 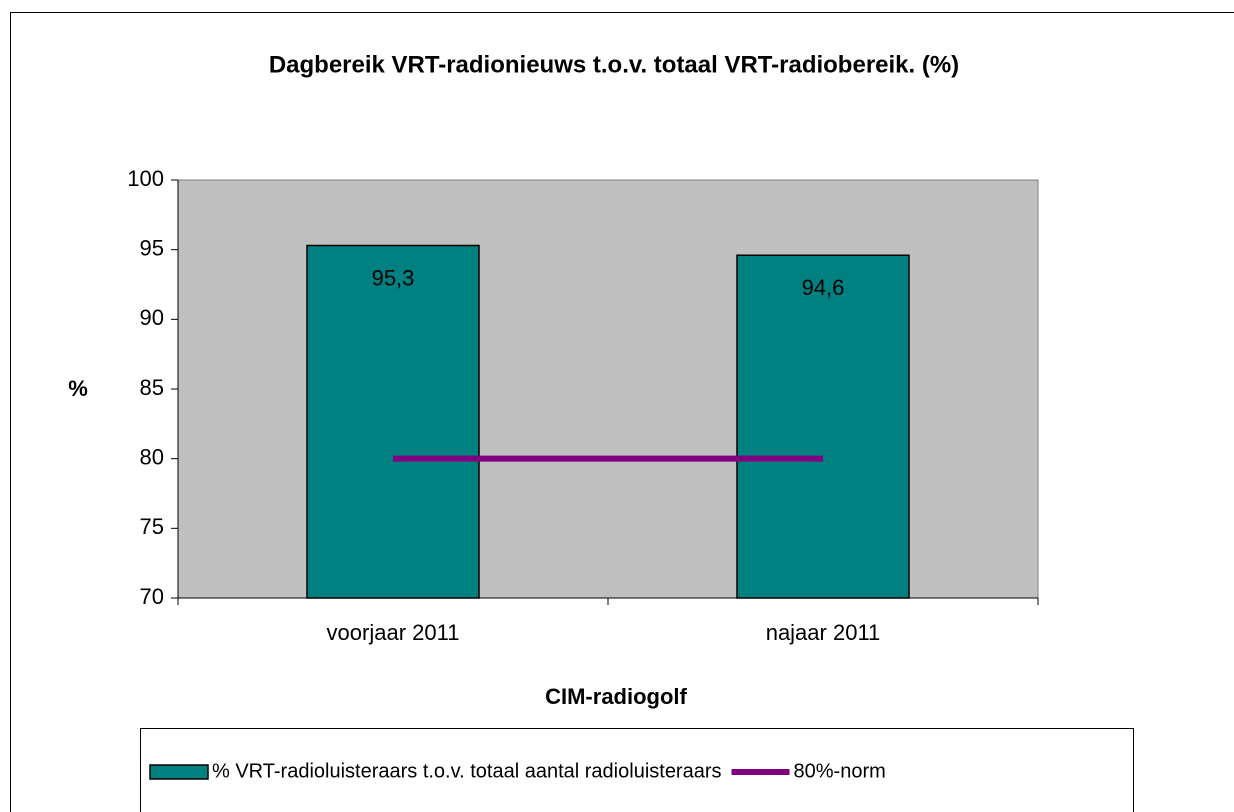 I want to click on y-axis-label: %, so click(x=78, y=388).